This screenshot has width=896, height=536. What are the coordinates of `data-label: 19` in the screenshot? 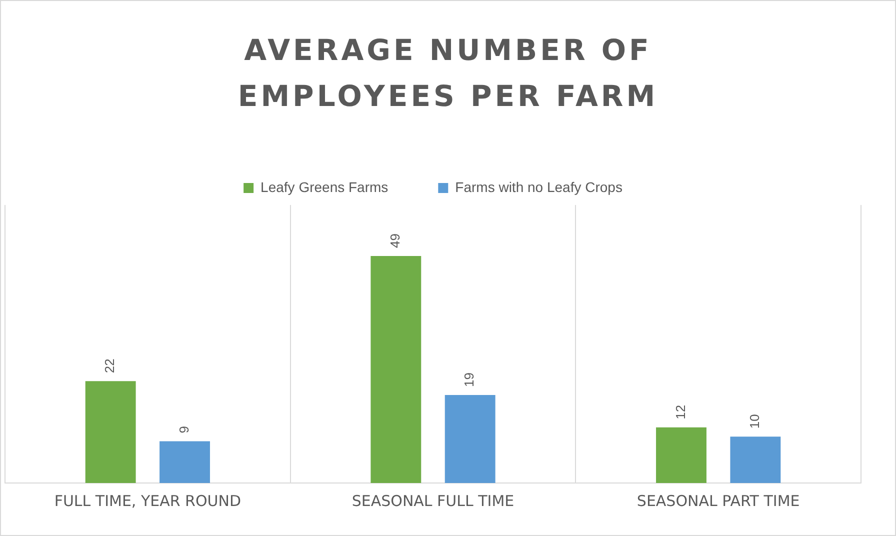 It's located at (469, 379).